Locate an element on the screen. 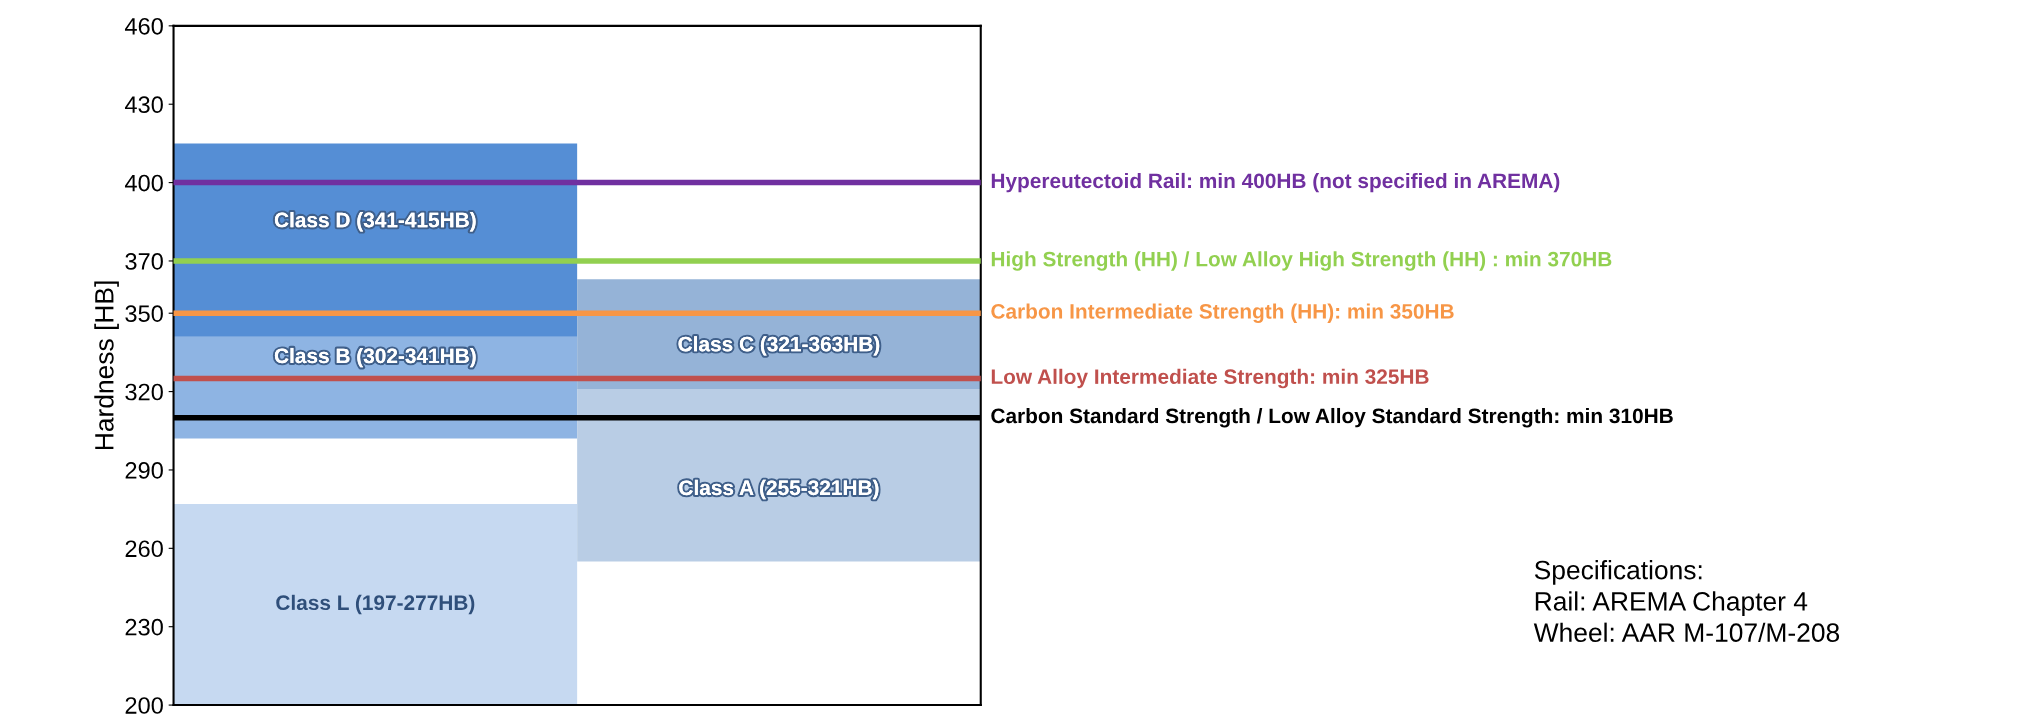 The image size is (2018, 718). text: Specifications: Rail: AREMA Chapter 4 Wheel: AAR M-107/M-208 is located at coordinates (1686, 601).